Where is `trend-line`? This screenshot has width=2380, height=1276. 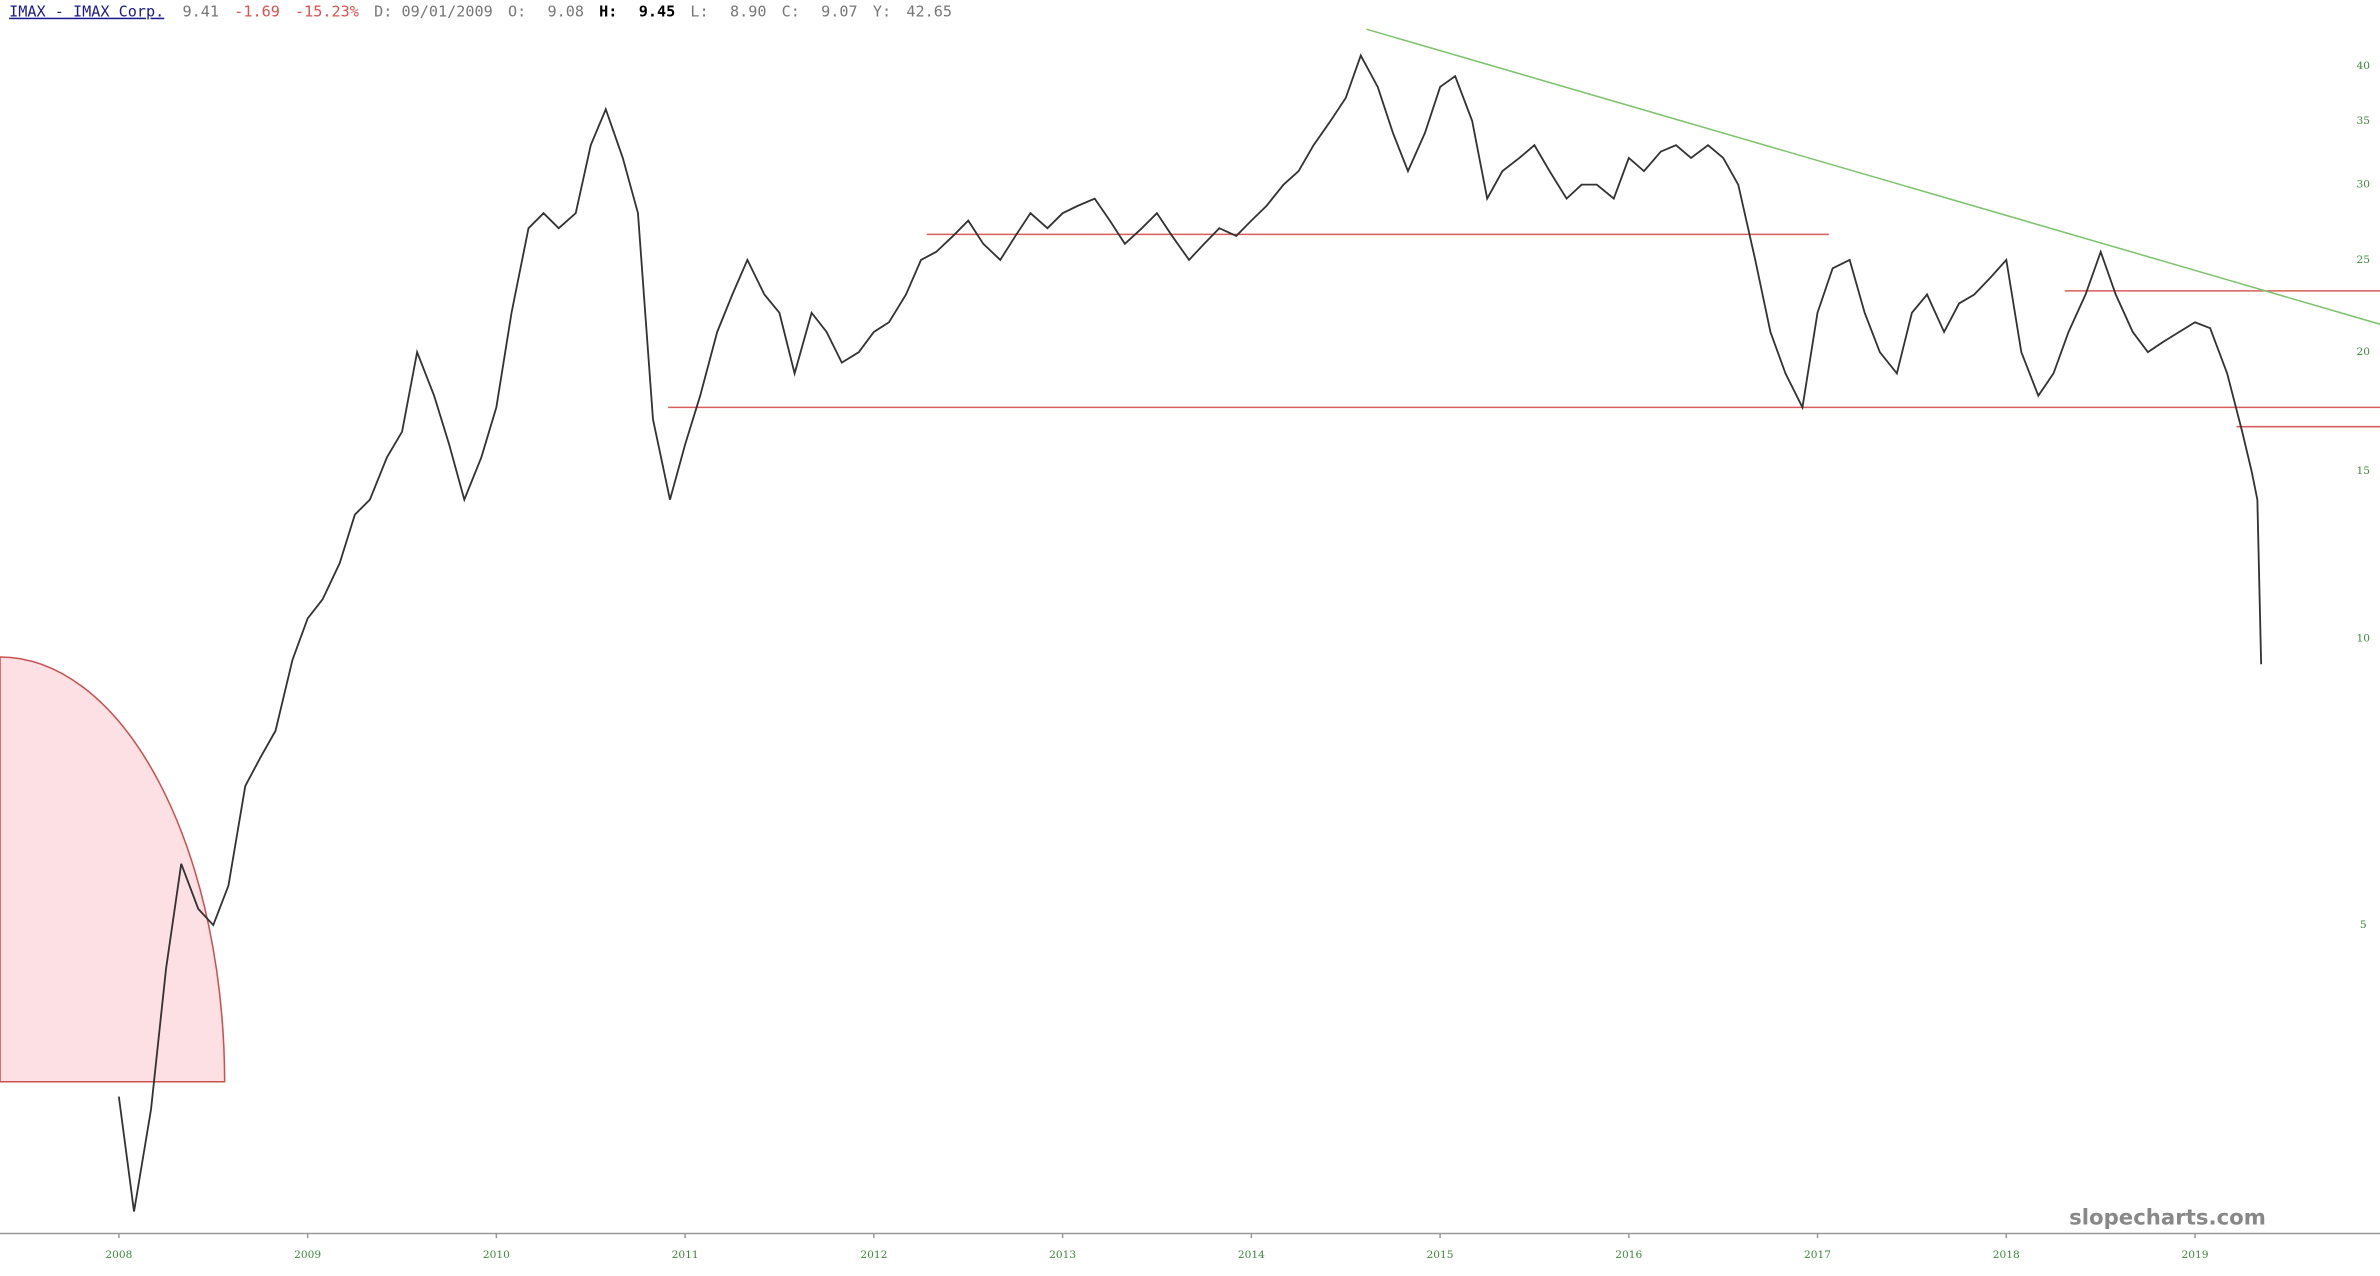
trend-line is located at coordinates (1873, 176).